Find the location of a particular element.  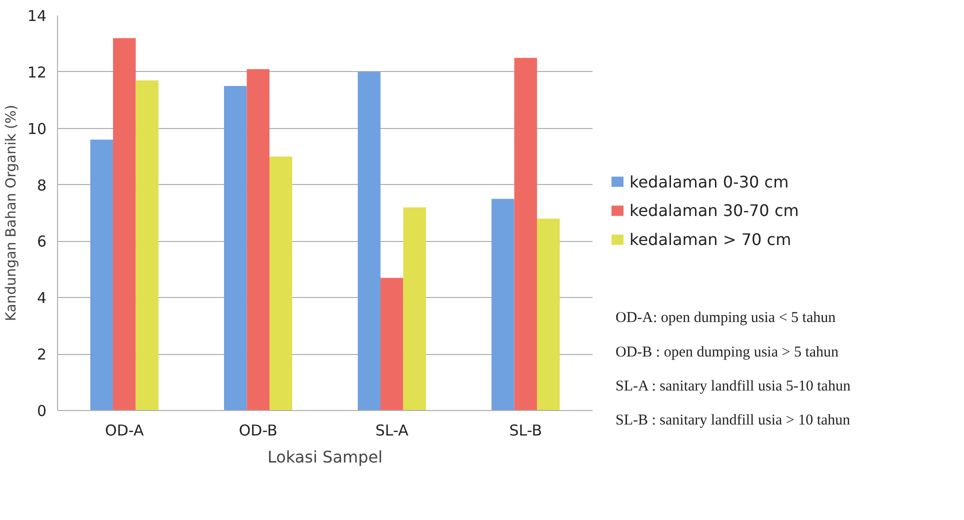

y-tick-label: 6 is located at coordinates (41, 241).